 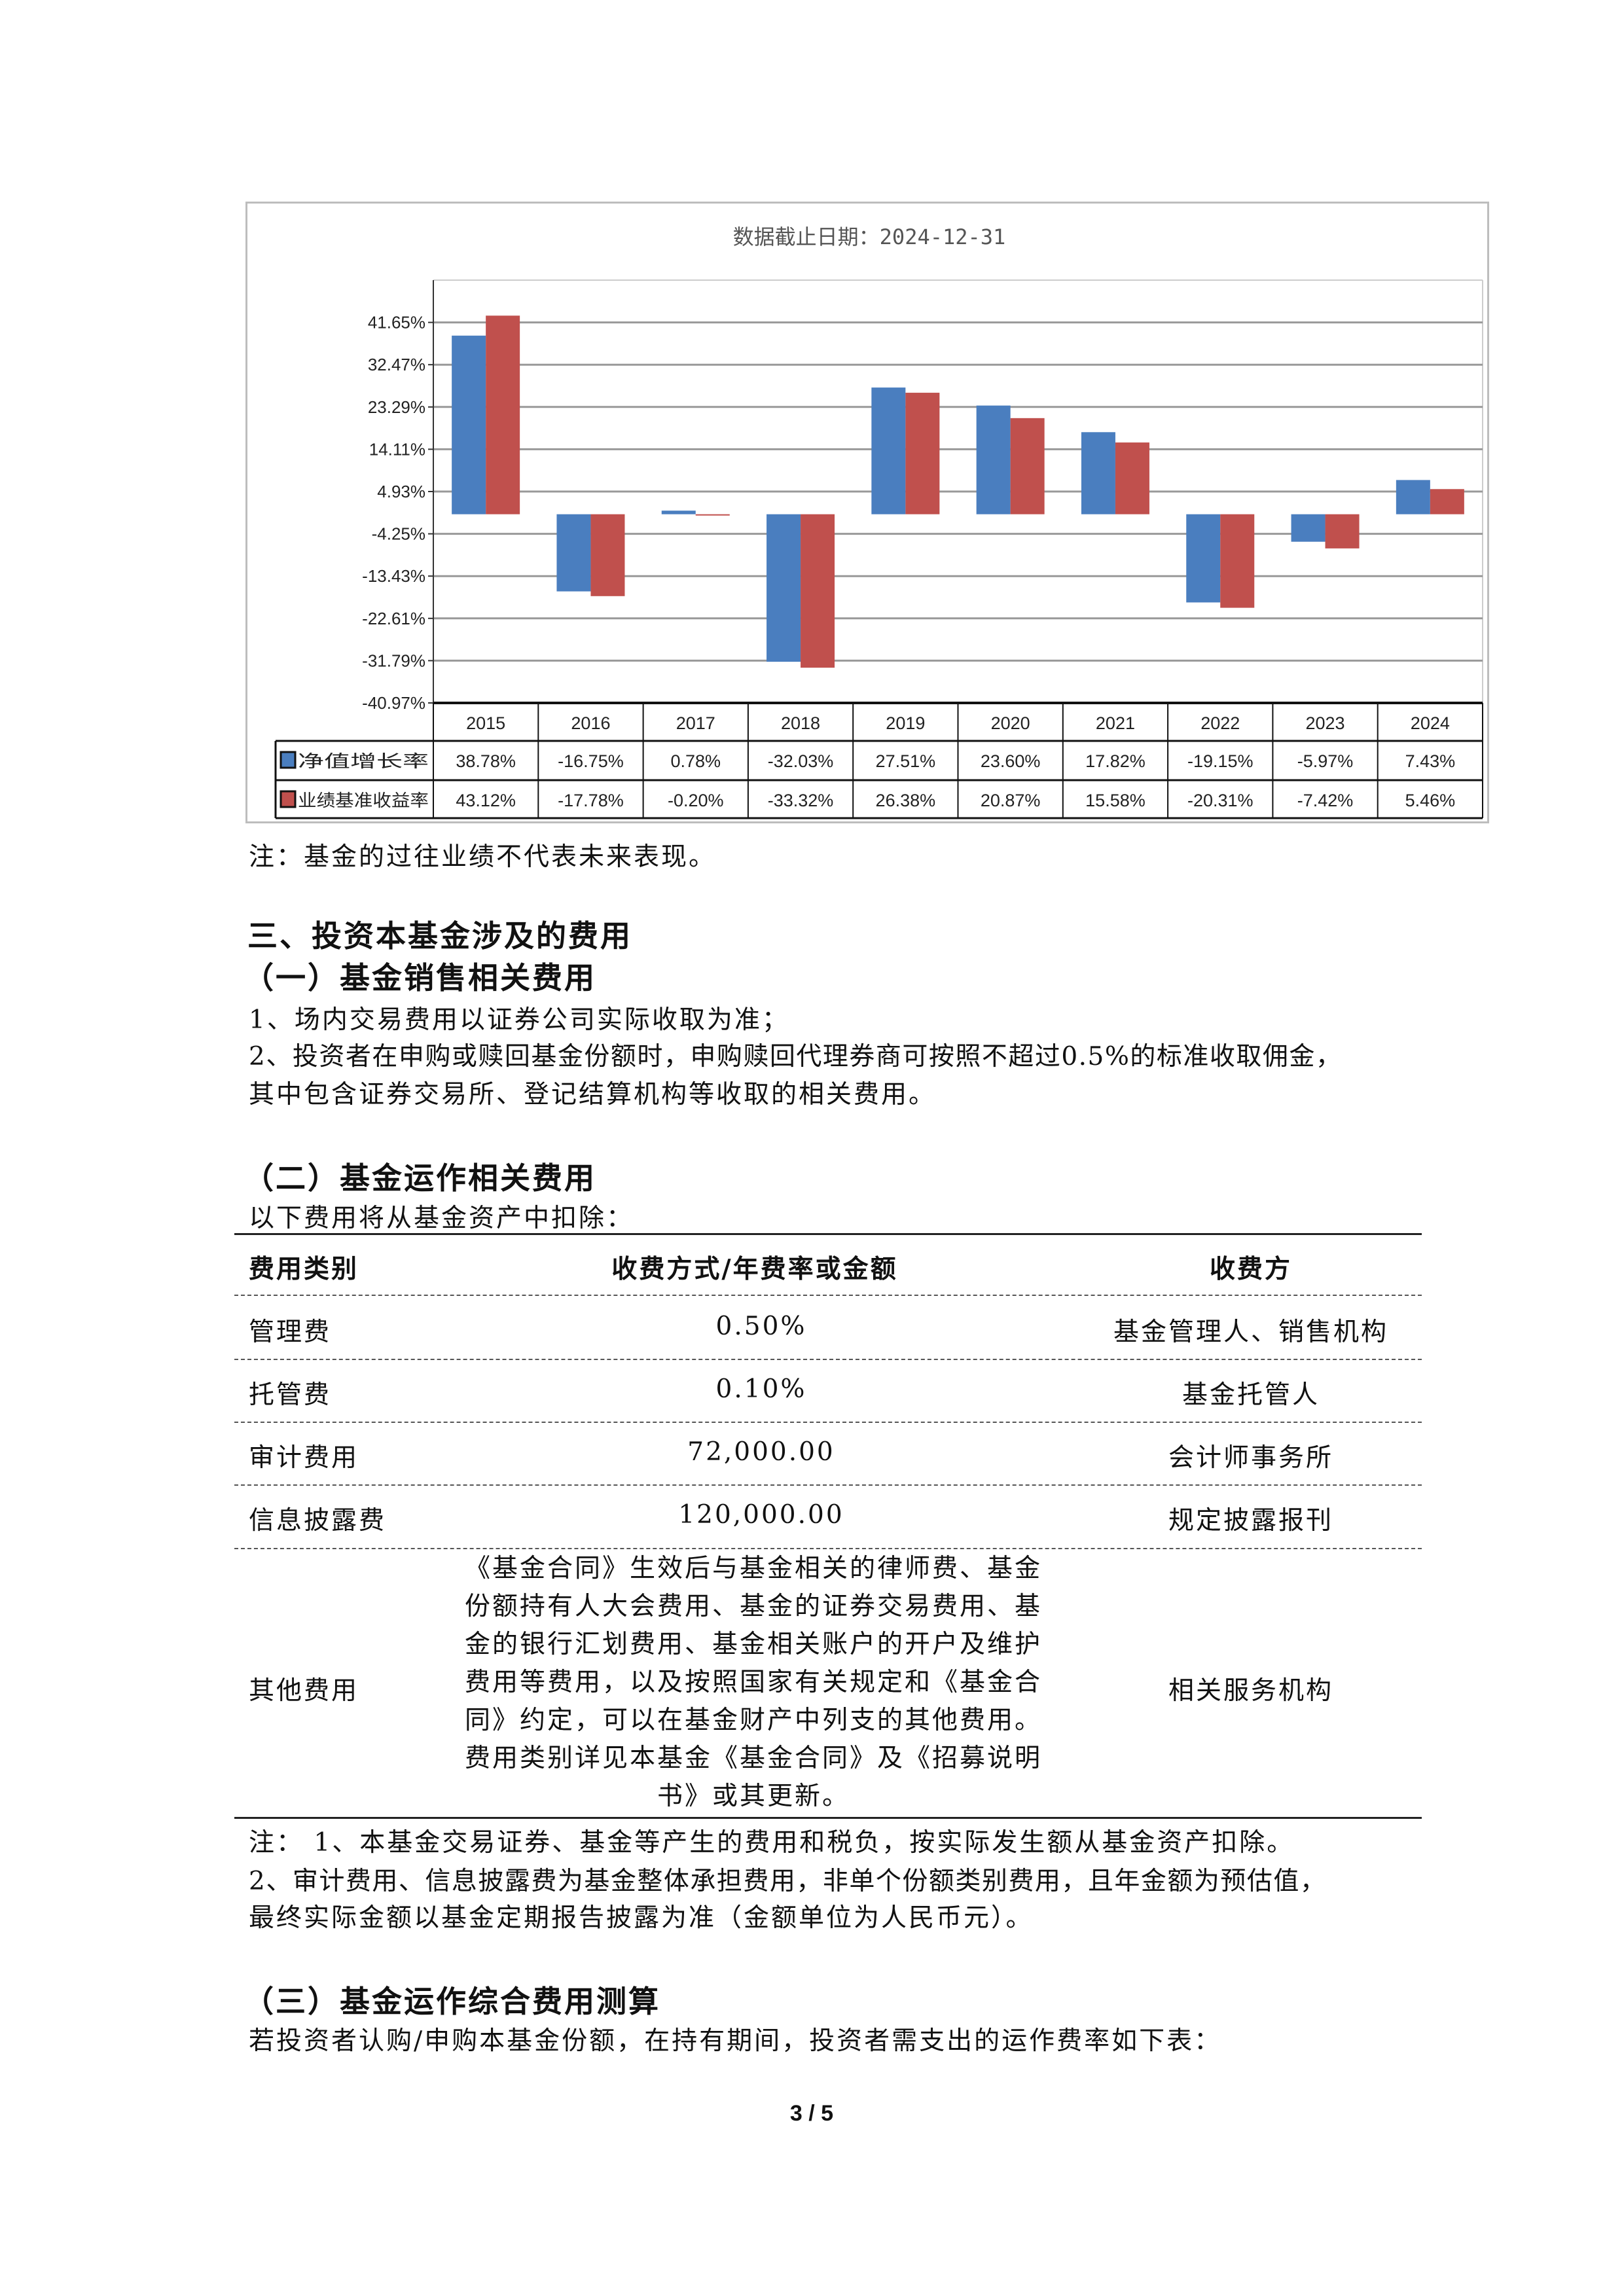 What do you see at coordinates (754, 1269) in the screenshot?
I see `header-fee-method: 收费方式/年费率或金额` at bounding box center [754, 1269].